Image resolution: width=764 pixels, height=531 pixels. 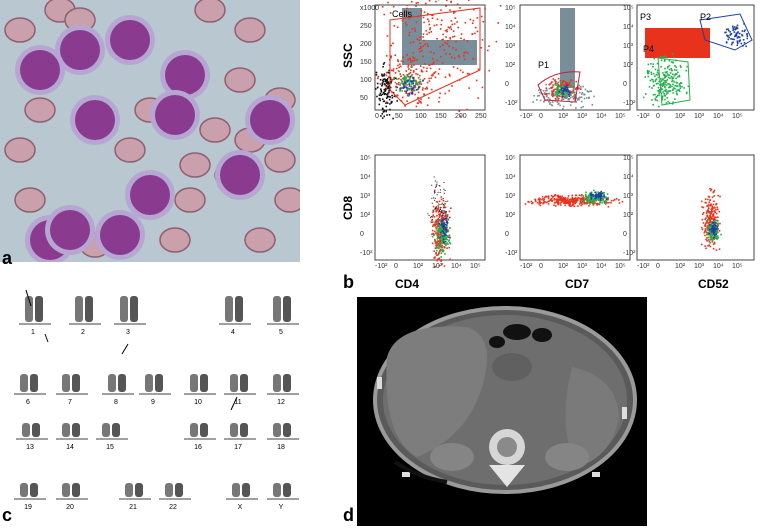 I want to click on chromosome-number: 9, so click(x=153, y=402).